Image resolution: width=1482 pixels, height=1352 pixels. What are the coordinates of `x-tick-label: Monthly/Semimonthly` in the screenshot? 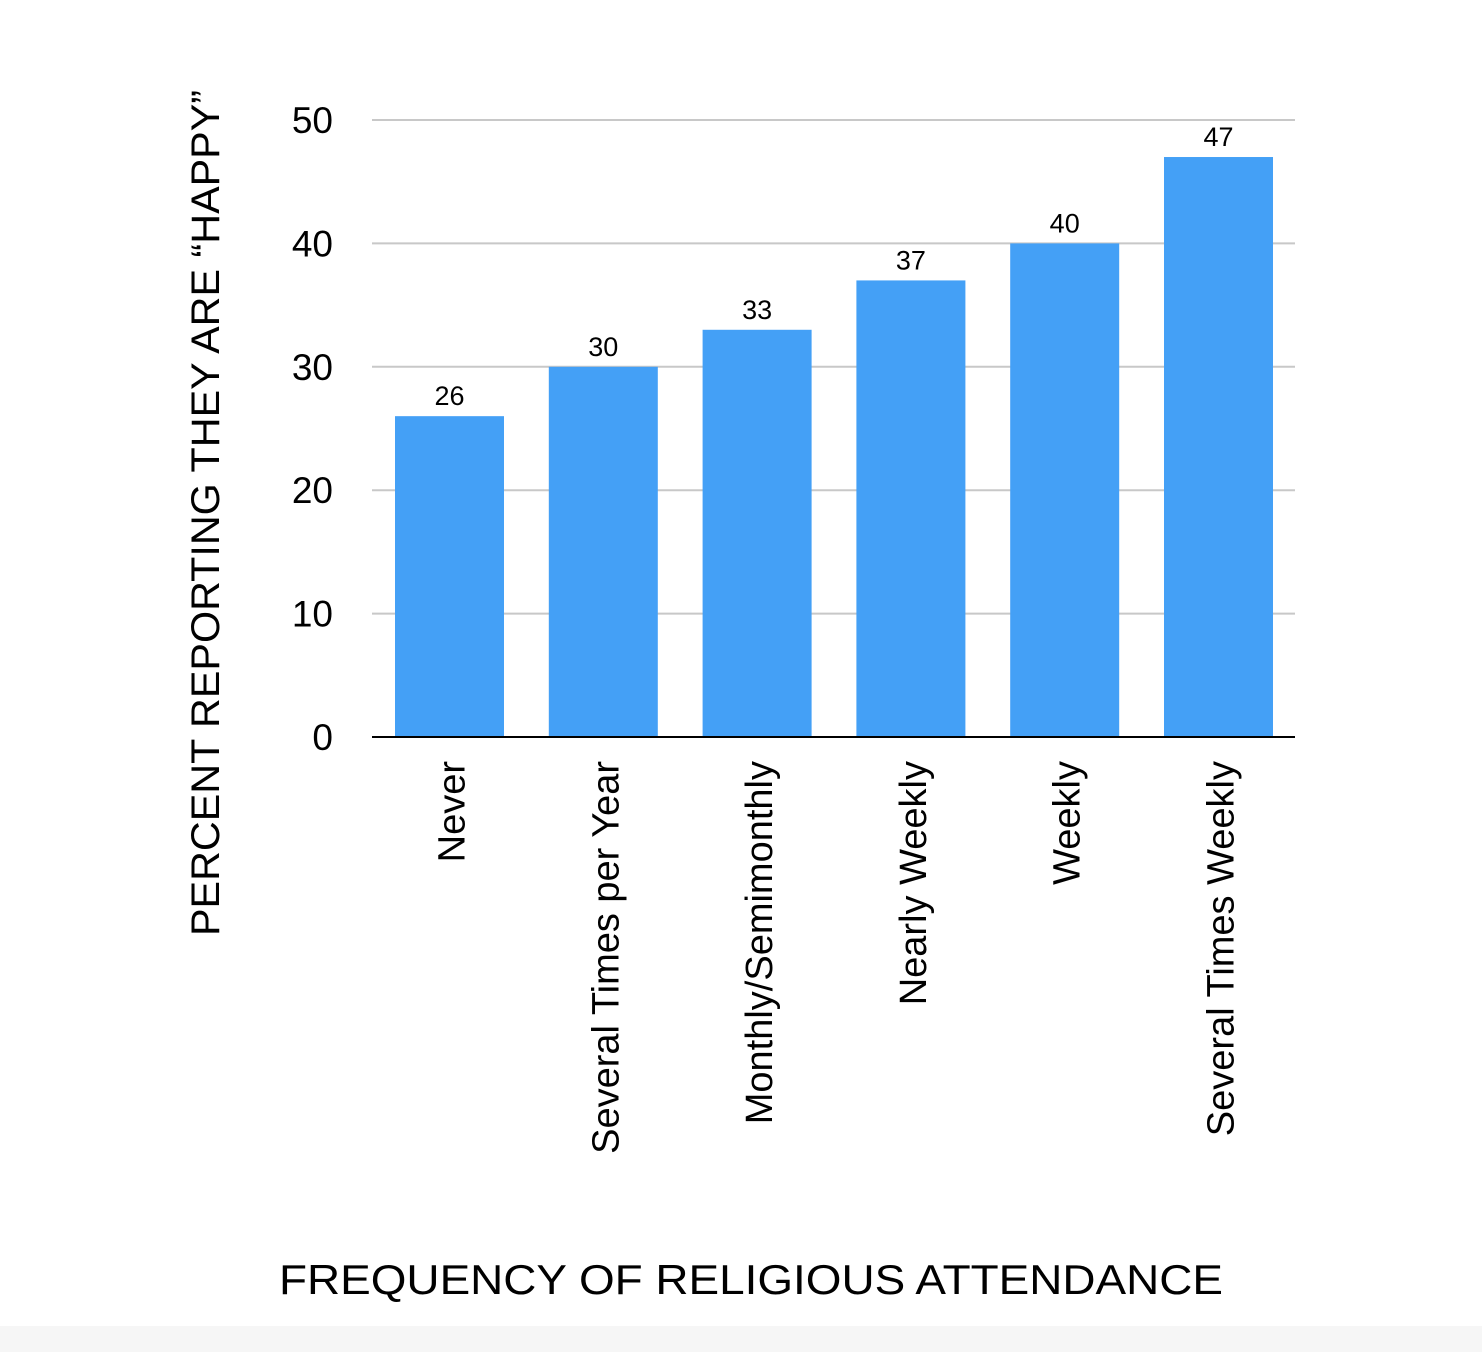 It's located at (760, 942).